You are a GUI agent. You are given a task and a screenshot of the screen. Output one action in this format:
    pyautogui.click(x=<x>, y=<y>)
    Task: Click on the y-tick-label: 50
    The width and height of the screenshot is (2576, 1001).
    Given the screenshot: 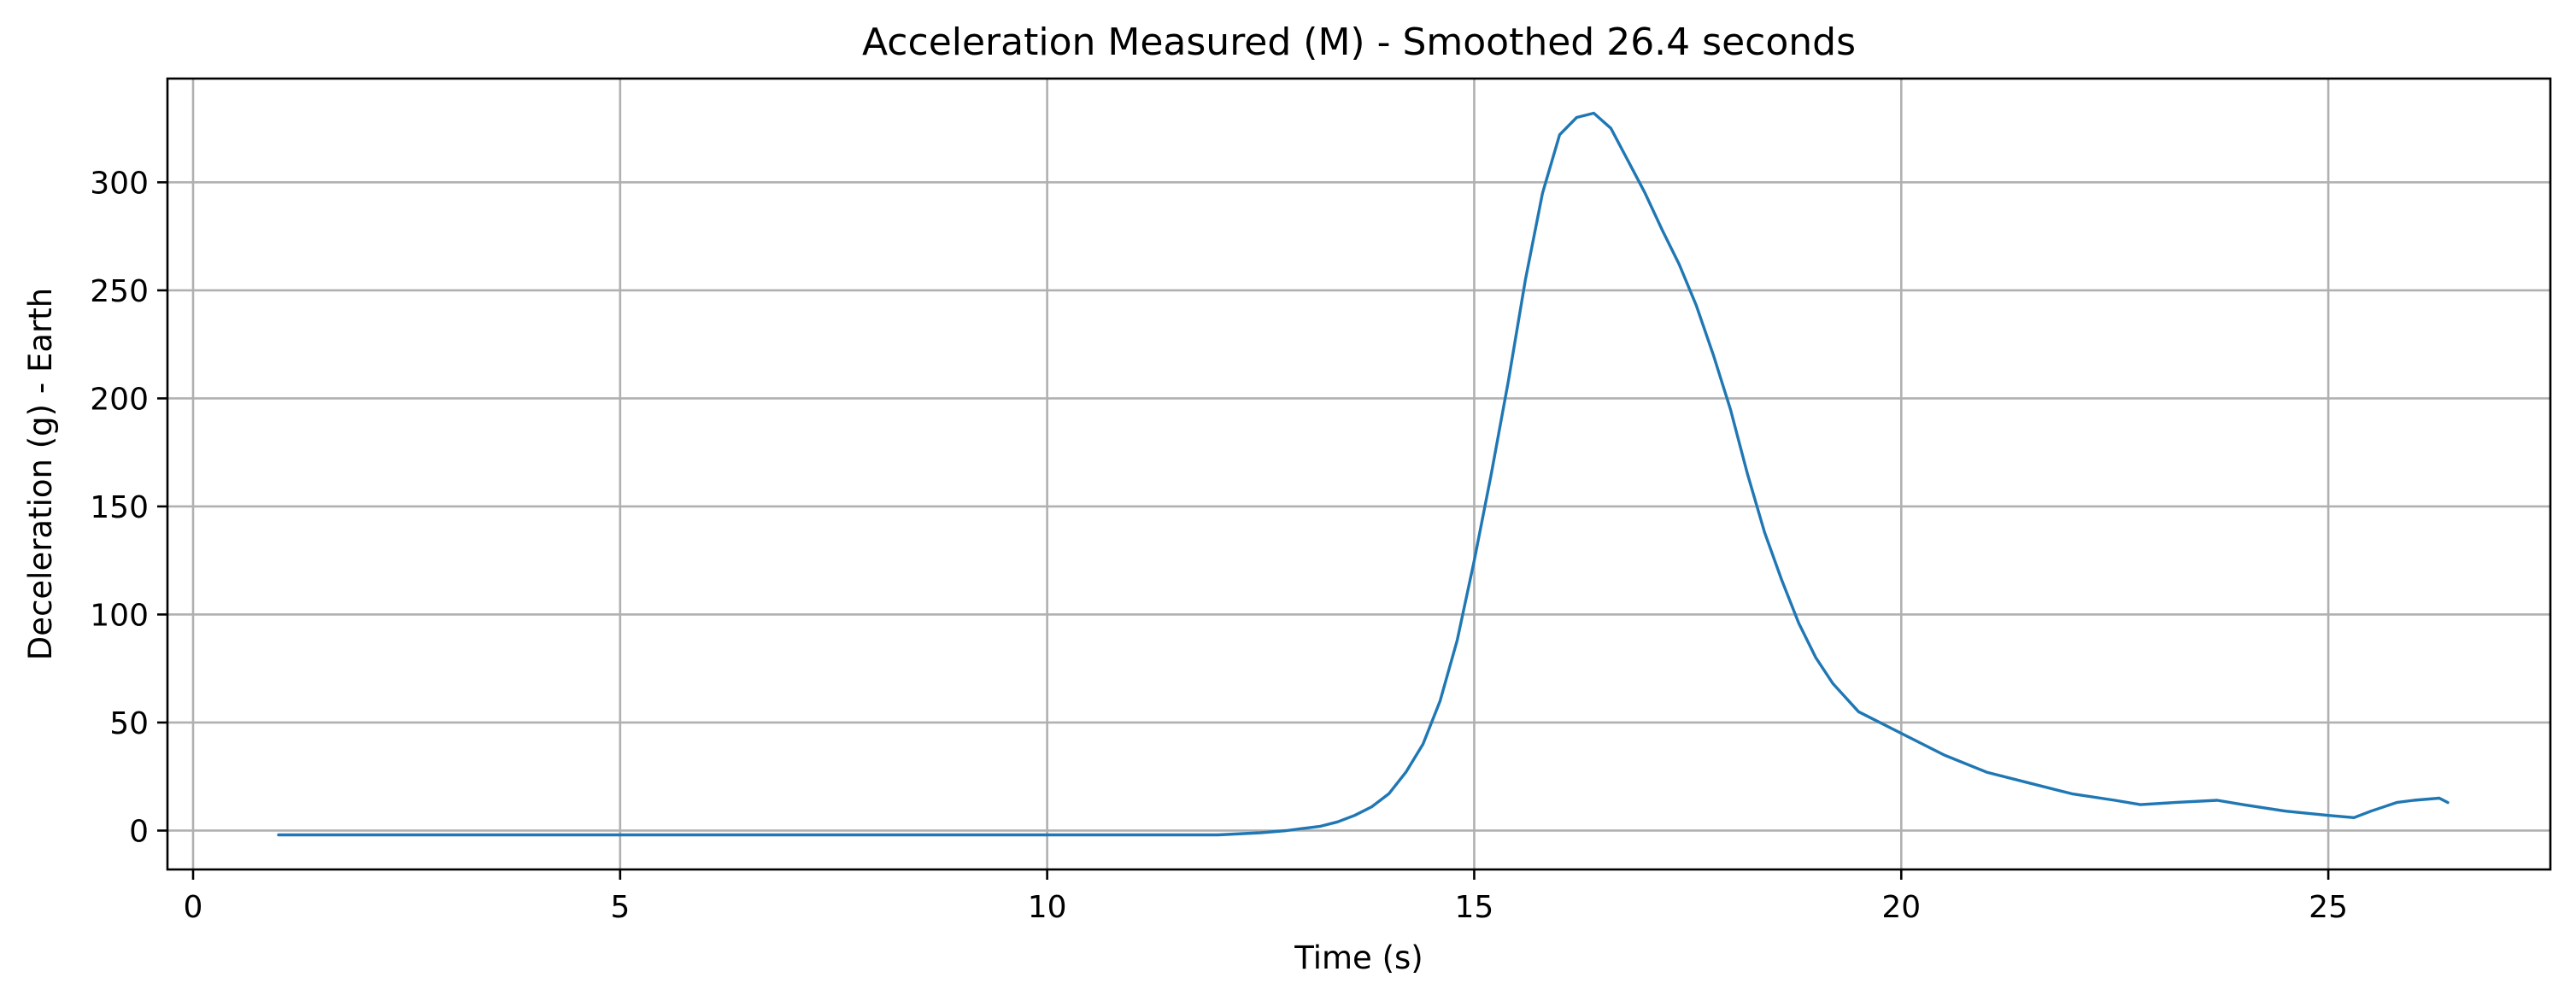 What is the action you would take?
    pyautogui.click(x=129, y=723)
    